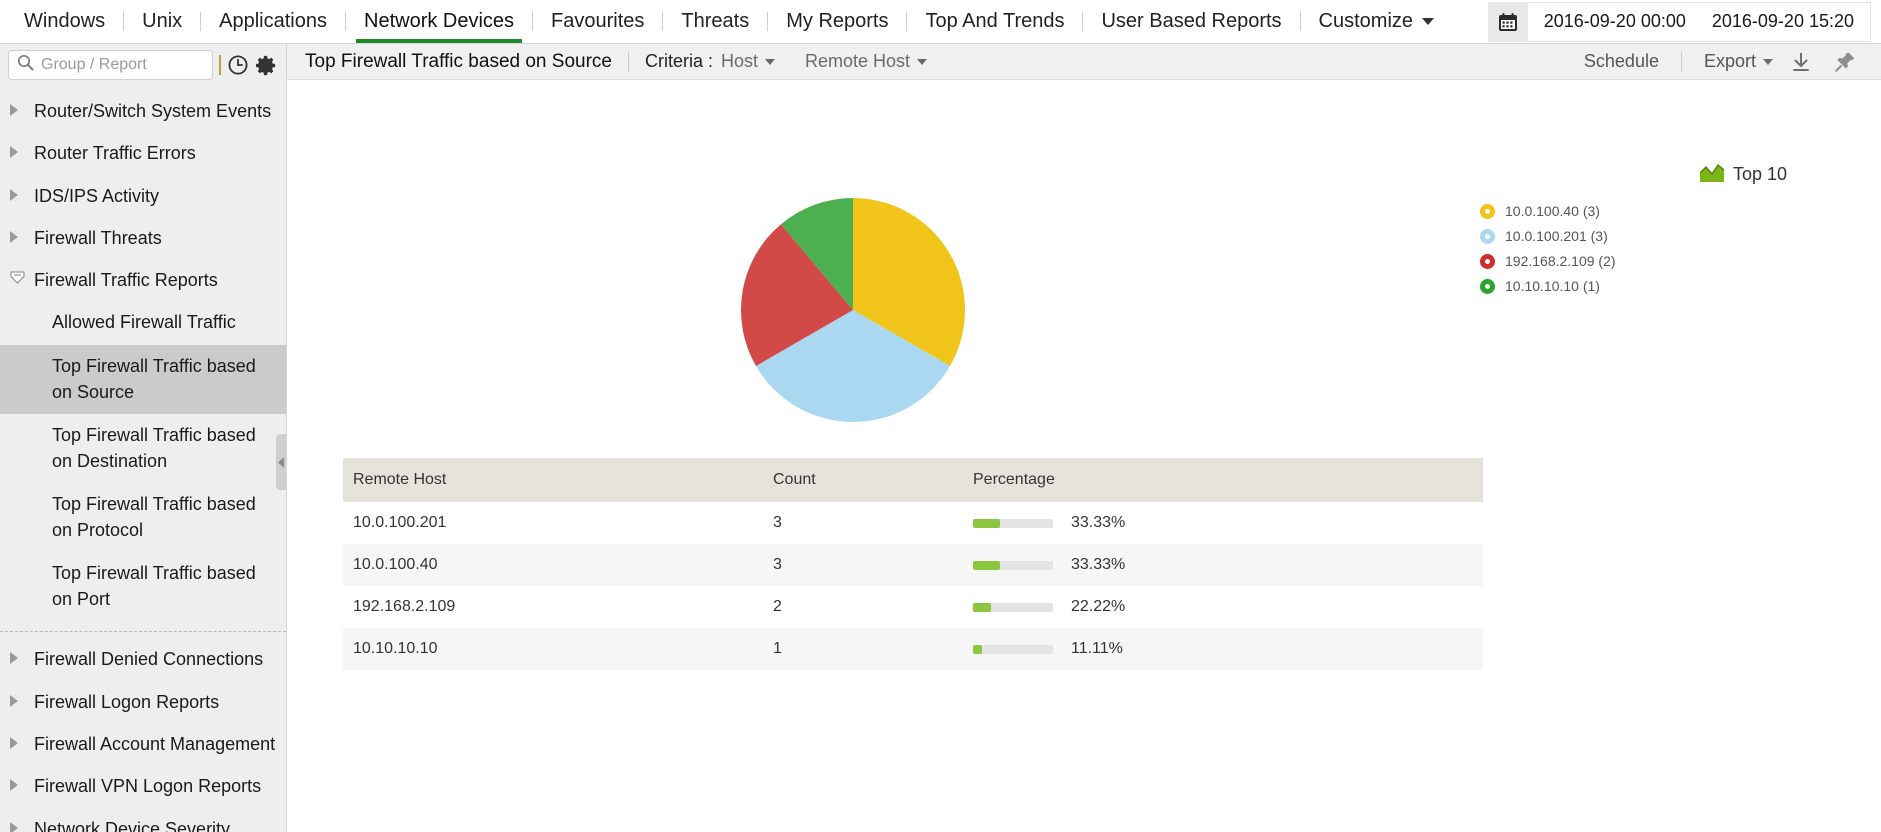  Describe the element at coordinates (1223, 480) in the screenshot. I see `column-header-percentage: Percentage` at that location.